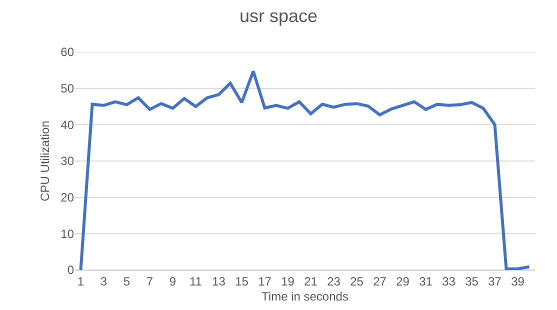 Image resolution: width=557 pixels, height=310 pixels. I want to click on y-tick-label: 0, so click(70, 270).